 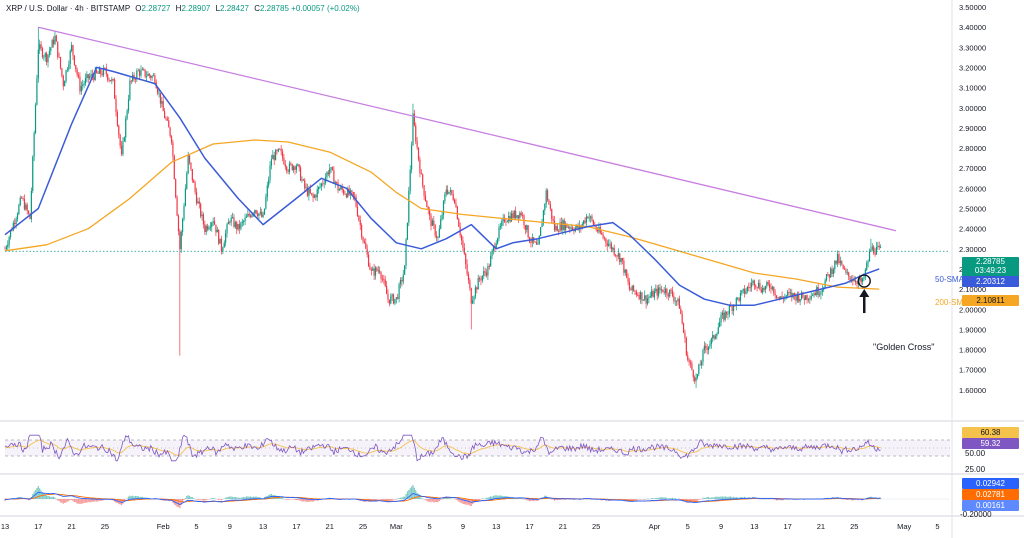 I want to click on open-key: O, so click(x=138, y=8).